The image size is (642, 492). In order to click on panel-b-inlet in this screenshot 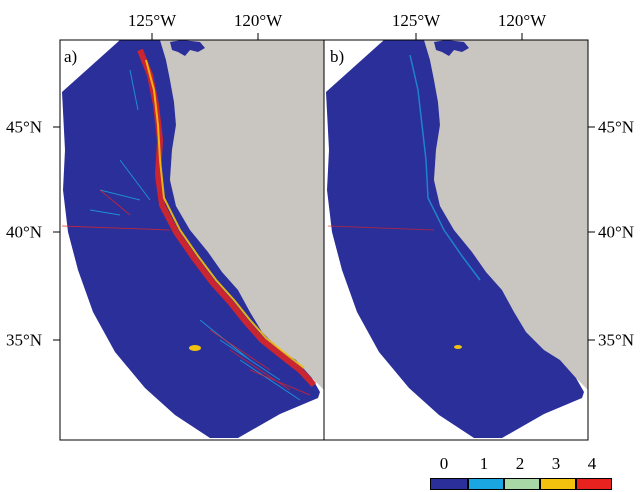, I will do `click(451, 48)`.